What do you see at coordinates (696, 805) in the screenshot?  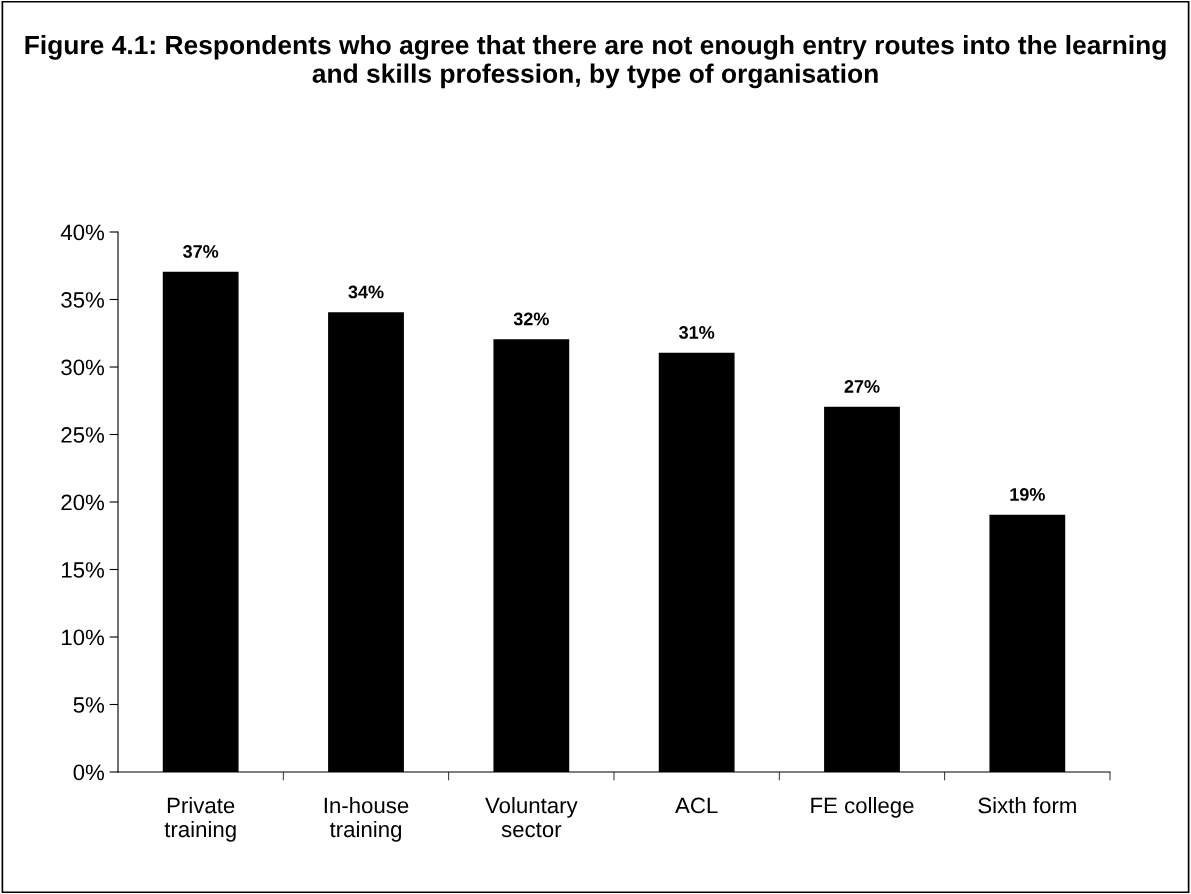 I see `x-tick-label: ACL` at bounding box center [696, 805].